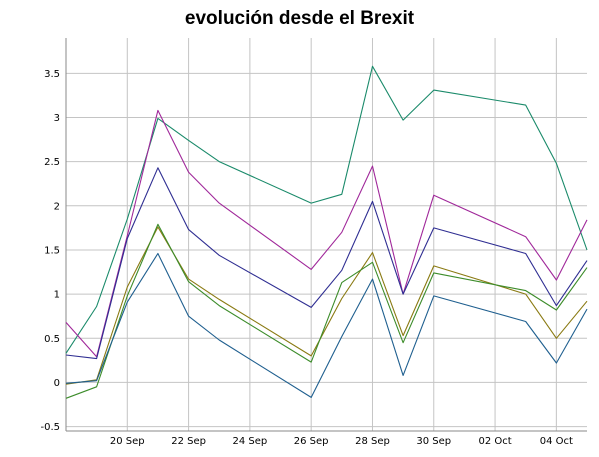  I want to click on x-tick-label: 22 Sep, so click(188, 441).